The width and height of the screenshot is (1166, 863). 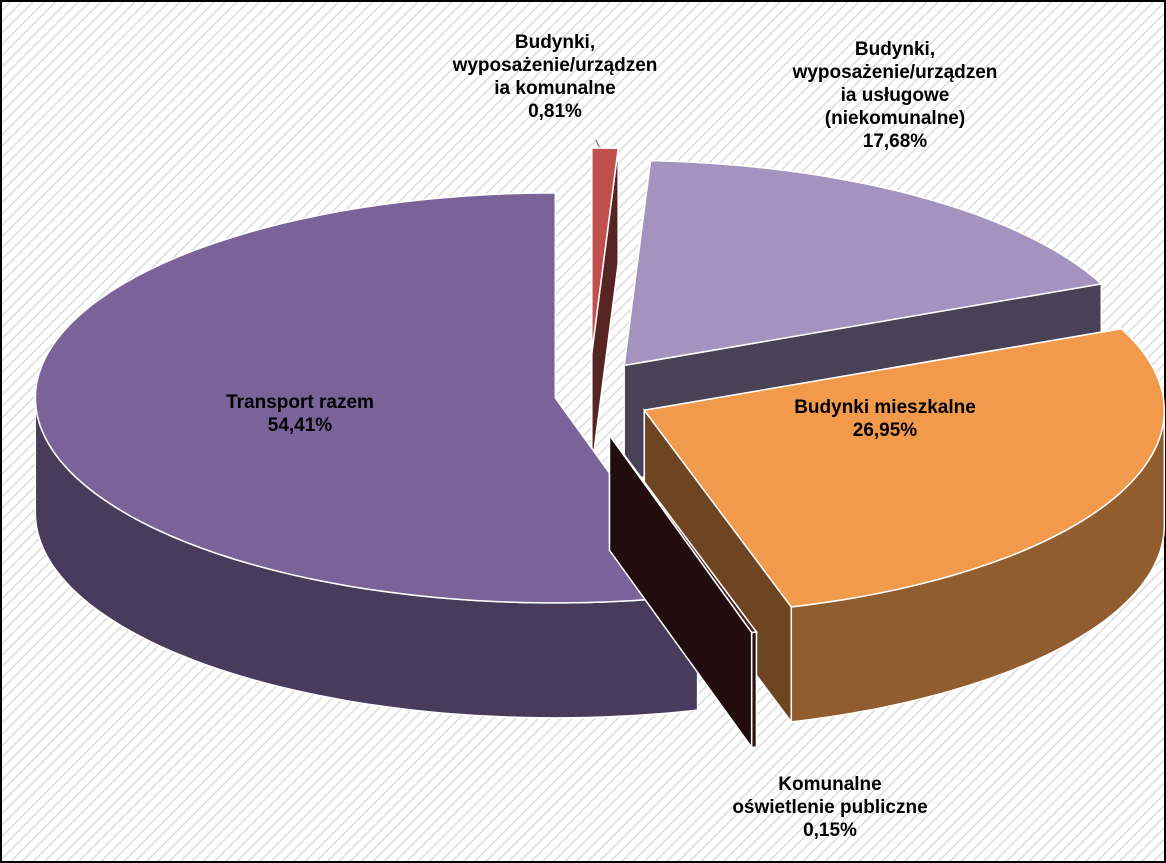 I want to click on value-label: 26,95%, so click(x=885, y=430).